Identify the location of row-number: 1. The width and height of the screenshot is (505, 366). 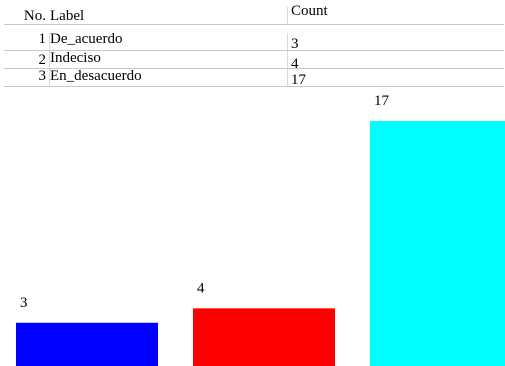
(42, 39).